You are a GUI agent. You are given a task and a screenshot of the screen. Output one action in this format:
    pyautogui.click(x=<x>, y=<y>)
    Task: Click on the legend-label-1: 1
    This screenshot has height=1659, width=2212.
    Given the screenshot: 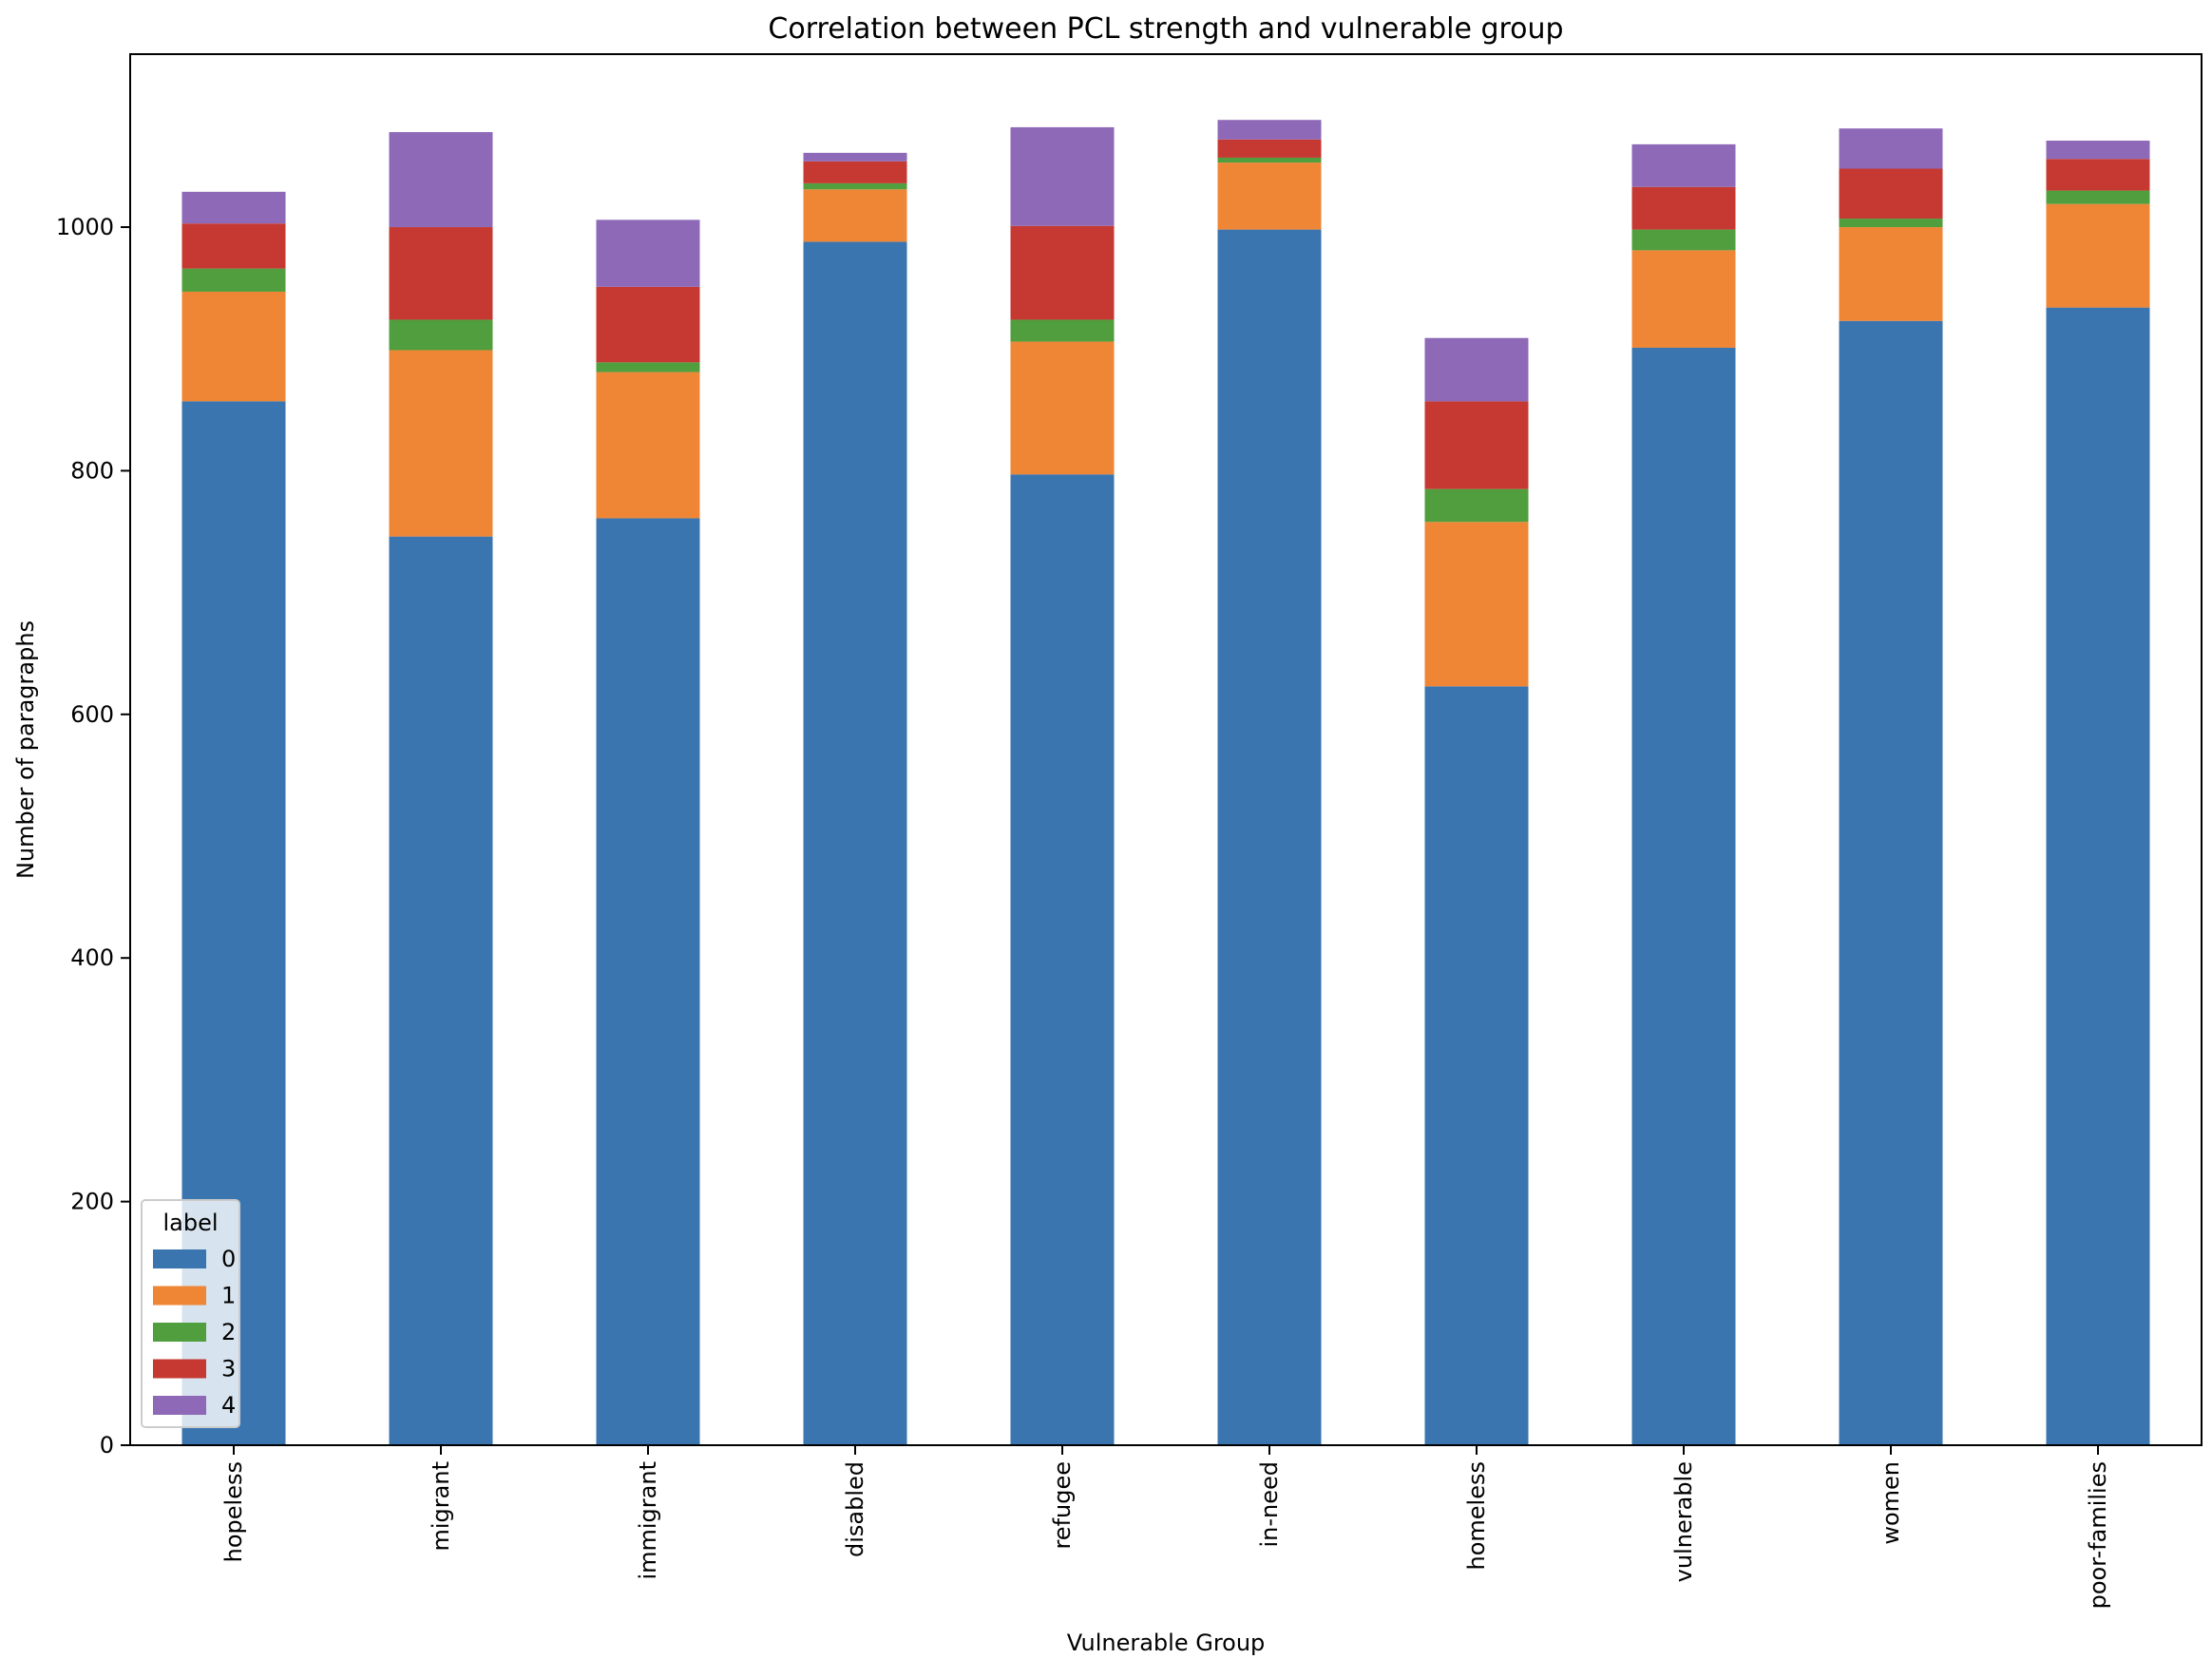 What is the action you would take?
    pyautogui.click(x=229, y=1296)
    